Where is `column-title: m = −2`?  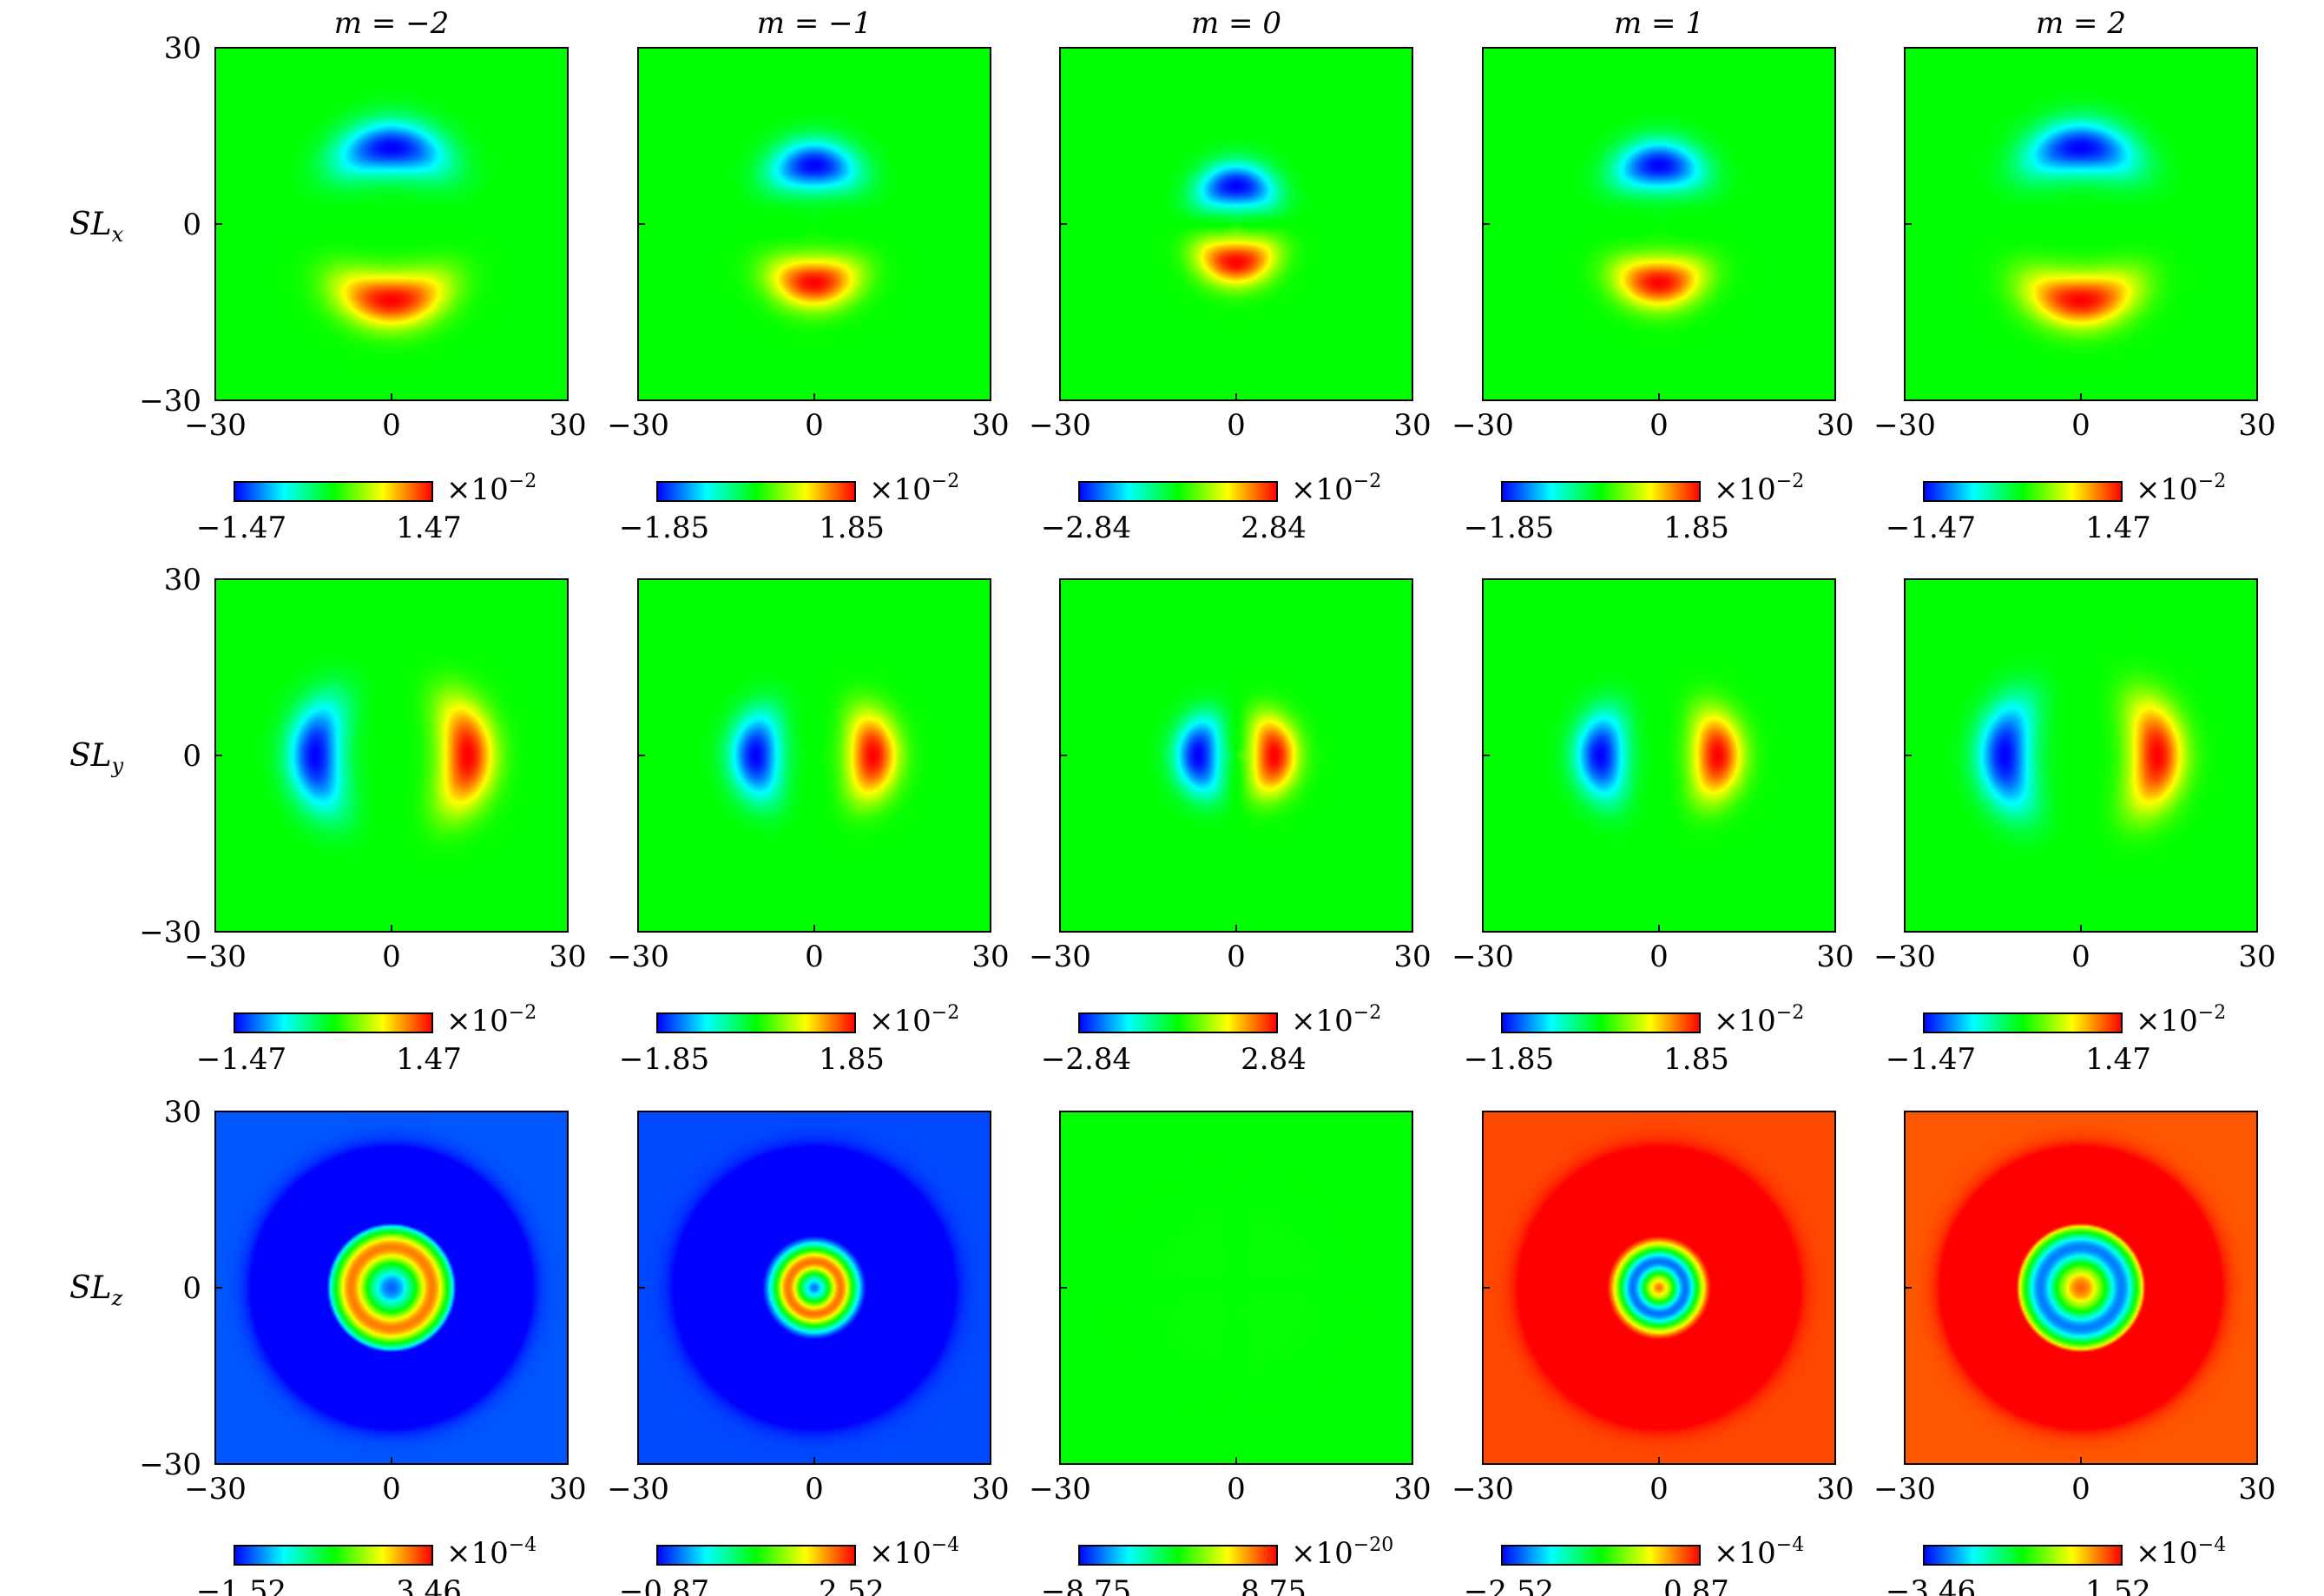 column-title: m = −2 is located at coordinates (392, 23).